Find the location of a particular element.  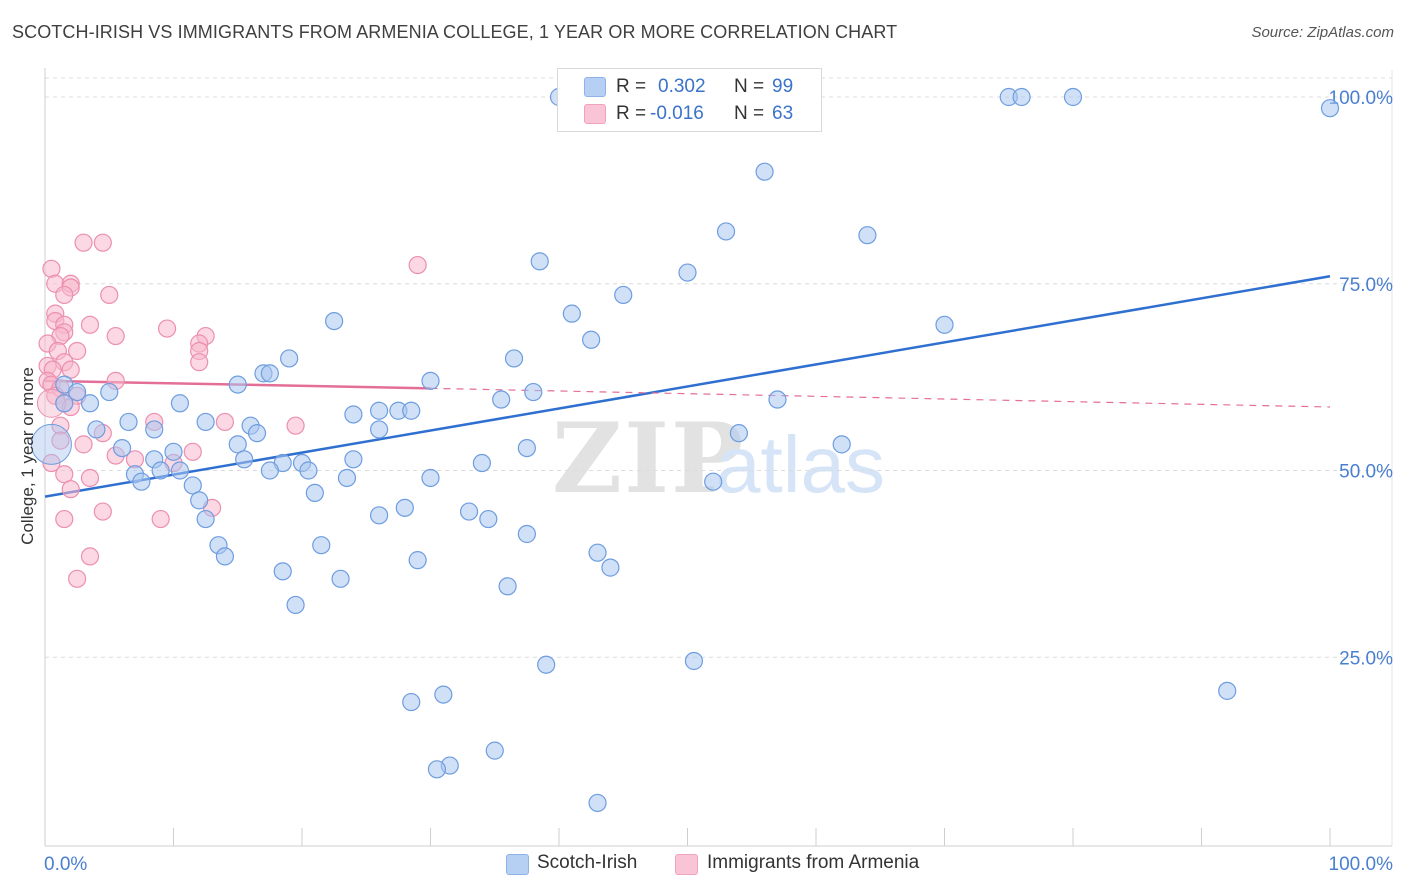

bottom-legend-swatch-blue is located at coordinates (517, 864).